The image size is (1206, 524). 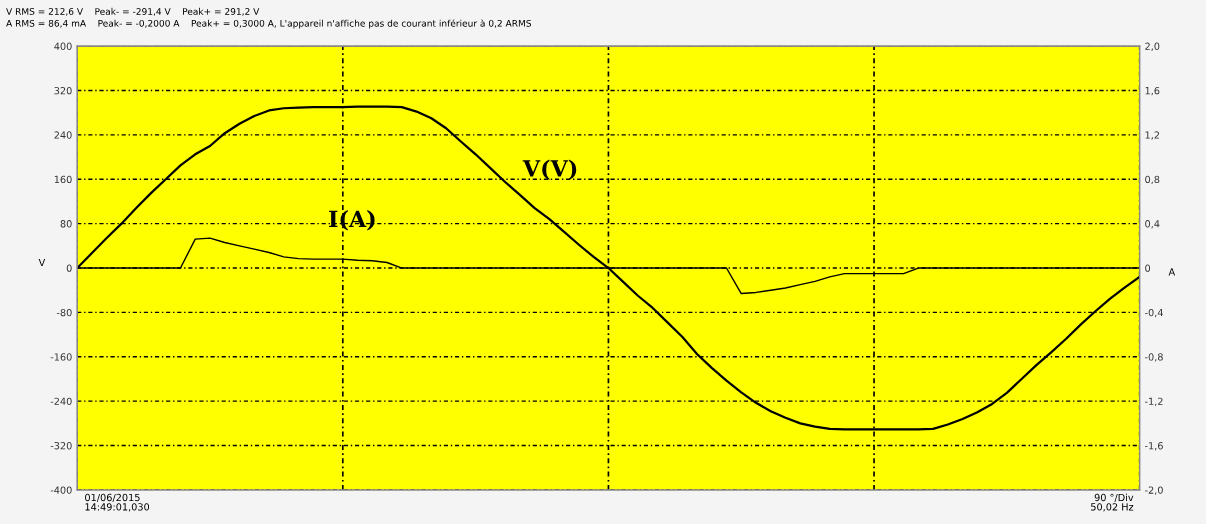 What do you see at coordinates (1154, 401) in the screenshot?
I see `y2-tick-label: -1,2` at bounding box center [1154, 401].